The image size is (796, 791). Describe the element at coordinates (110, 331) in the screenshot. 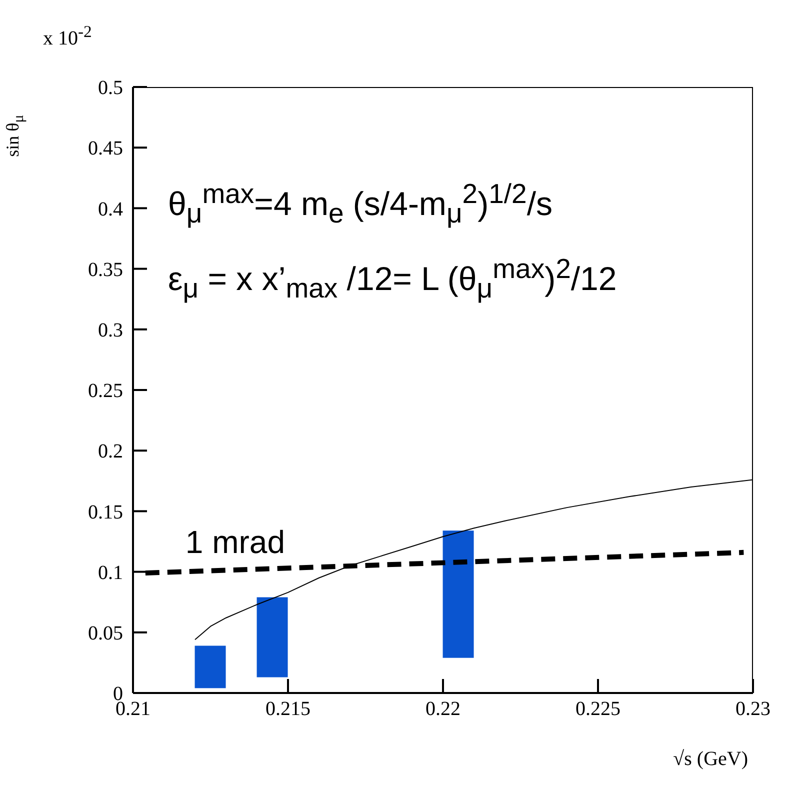

I see `y-tick-label: 0.3` at that location.